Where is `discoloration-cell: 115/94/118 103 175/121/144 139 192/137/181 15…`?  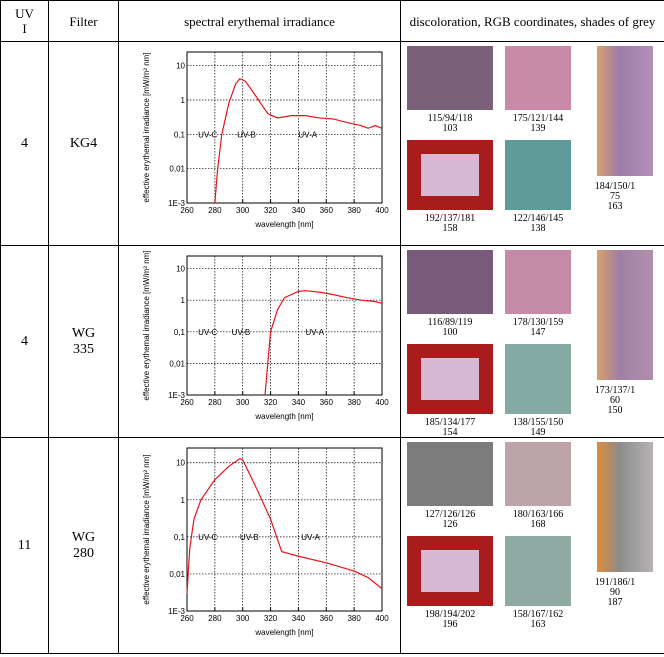 discoloration-cell: 115/94/118 103 175/121/144 139 192/137/181 15… is located at coordinates (532, 143).